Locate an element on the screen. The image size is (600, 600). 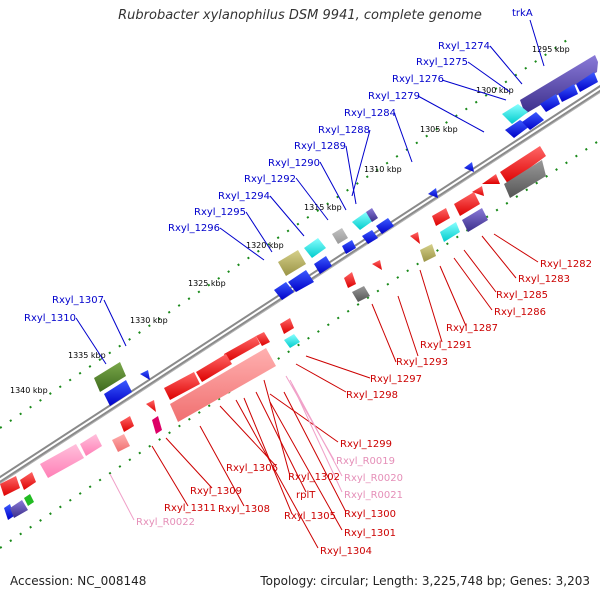
gene-label: Rxyl_1284 is located at coordinates (370, 113).